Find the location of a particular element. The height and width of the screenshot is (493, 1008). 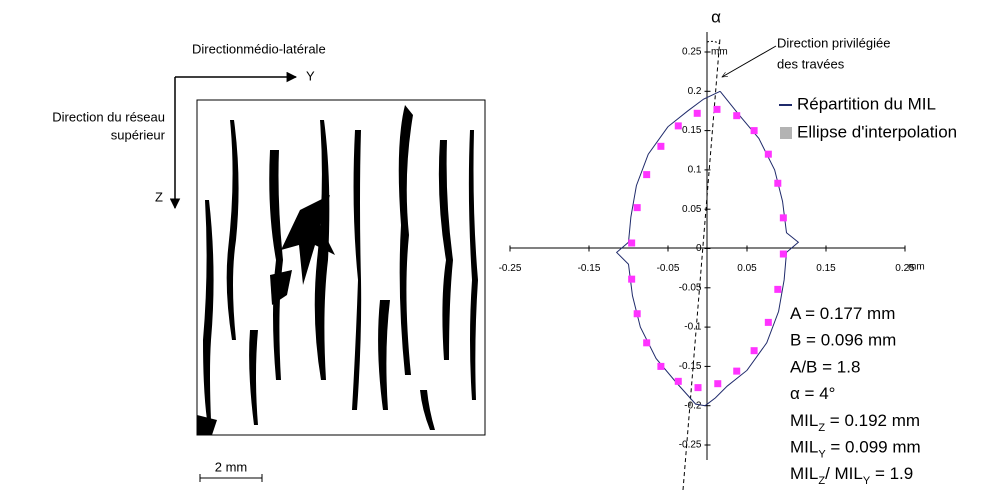

stat: α = 4° is located at coordinates (812, 394).